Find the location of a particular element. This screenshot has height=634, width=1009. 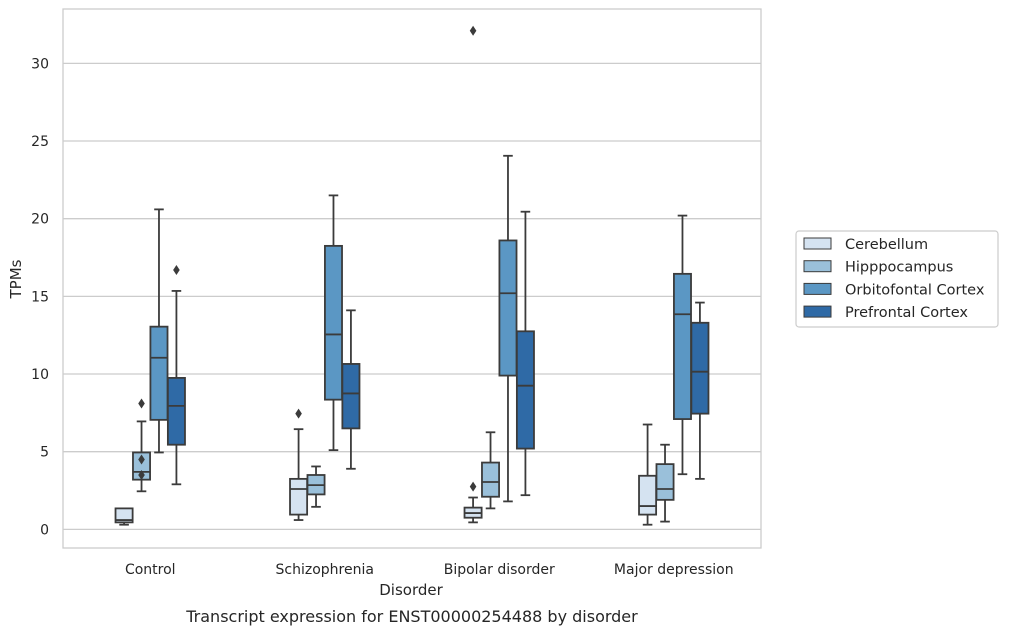

legend-label: Cerebellum is located at coordinates (886, 245).